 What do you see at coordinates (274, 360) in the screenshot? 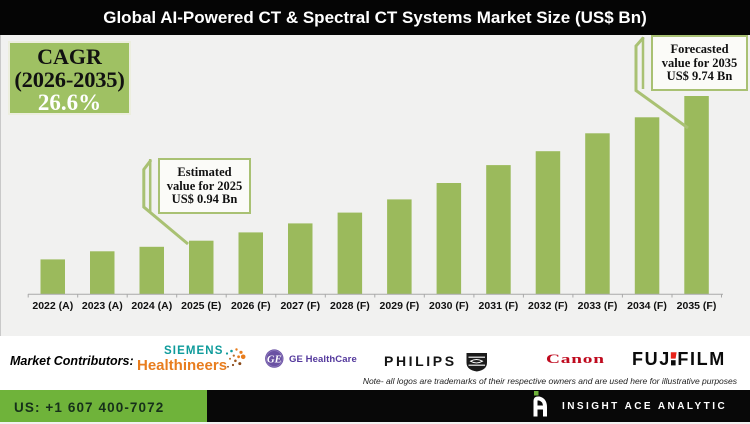
I see `svg-text: GE` at bounding box center [274, 360].